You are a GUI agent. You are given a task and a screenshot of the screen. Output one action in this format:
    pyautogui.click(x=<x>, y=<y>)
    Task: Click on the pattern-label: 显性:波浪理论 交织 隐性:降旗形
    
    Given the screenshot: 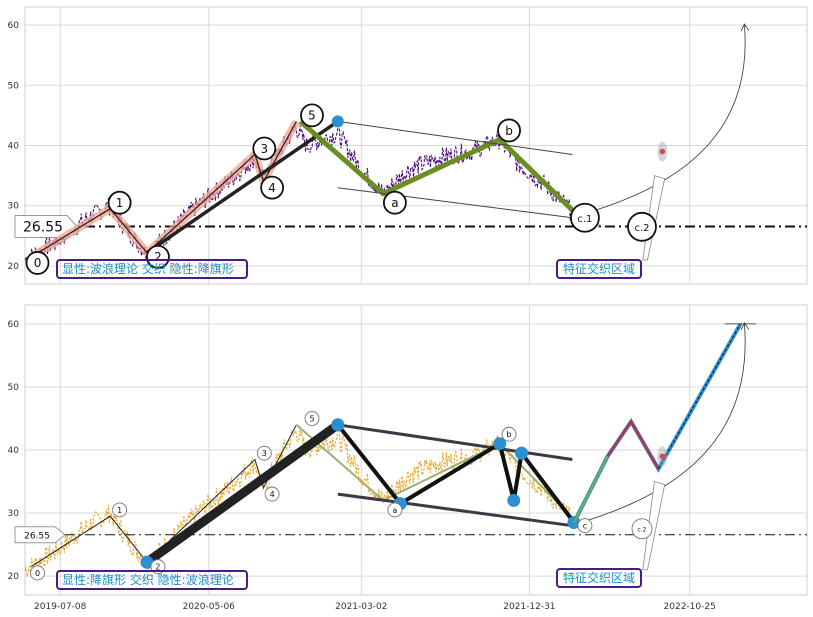 What is the action you would take?
    pyautogui.click(x=148, y=268)
    